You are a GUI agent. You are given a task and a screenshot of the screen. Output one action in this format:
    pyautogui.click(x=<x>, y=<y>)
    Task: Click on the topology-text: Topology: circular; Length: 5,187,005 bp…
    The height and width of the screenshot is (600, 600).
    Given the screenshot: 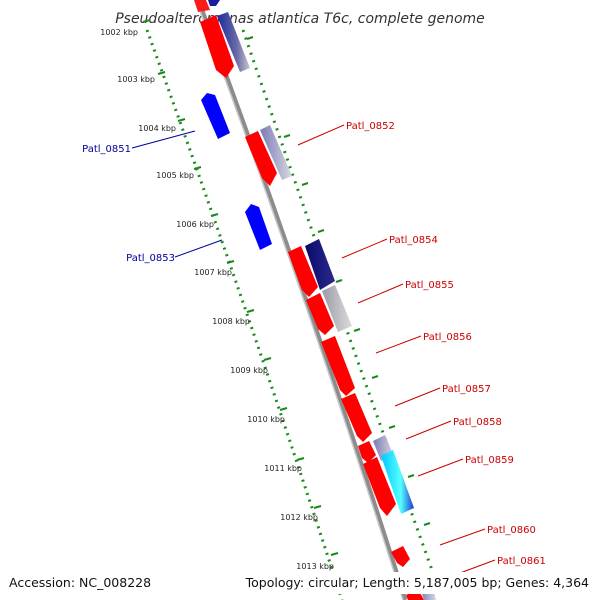 What is the action you would take?
    pyautogui.click(x=417, y=582)
    